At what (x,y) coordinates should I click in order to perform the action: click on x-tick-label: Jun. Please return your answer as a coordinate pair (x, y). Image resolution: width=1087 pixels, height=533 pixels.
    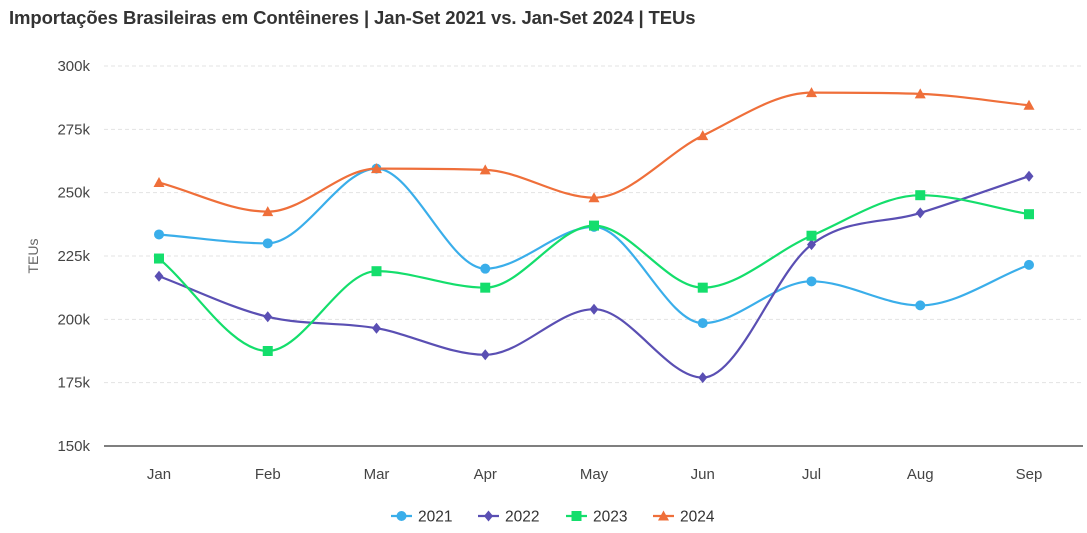
    Looking at the image, I should click on (703, 474).